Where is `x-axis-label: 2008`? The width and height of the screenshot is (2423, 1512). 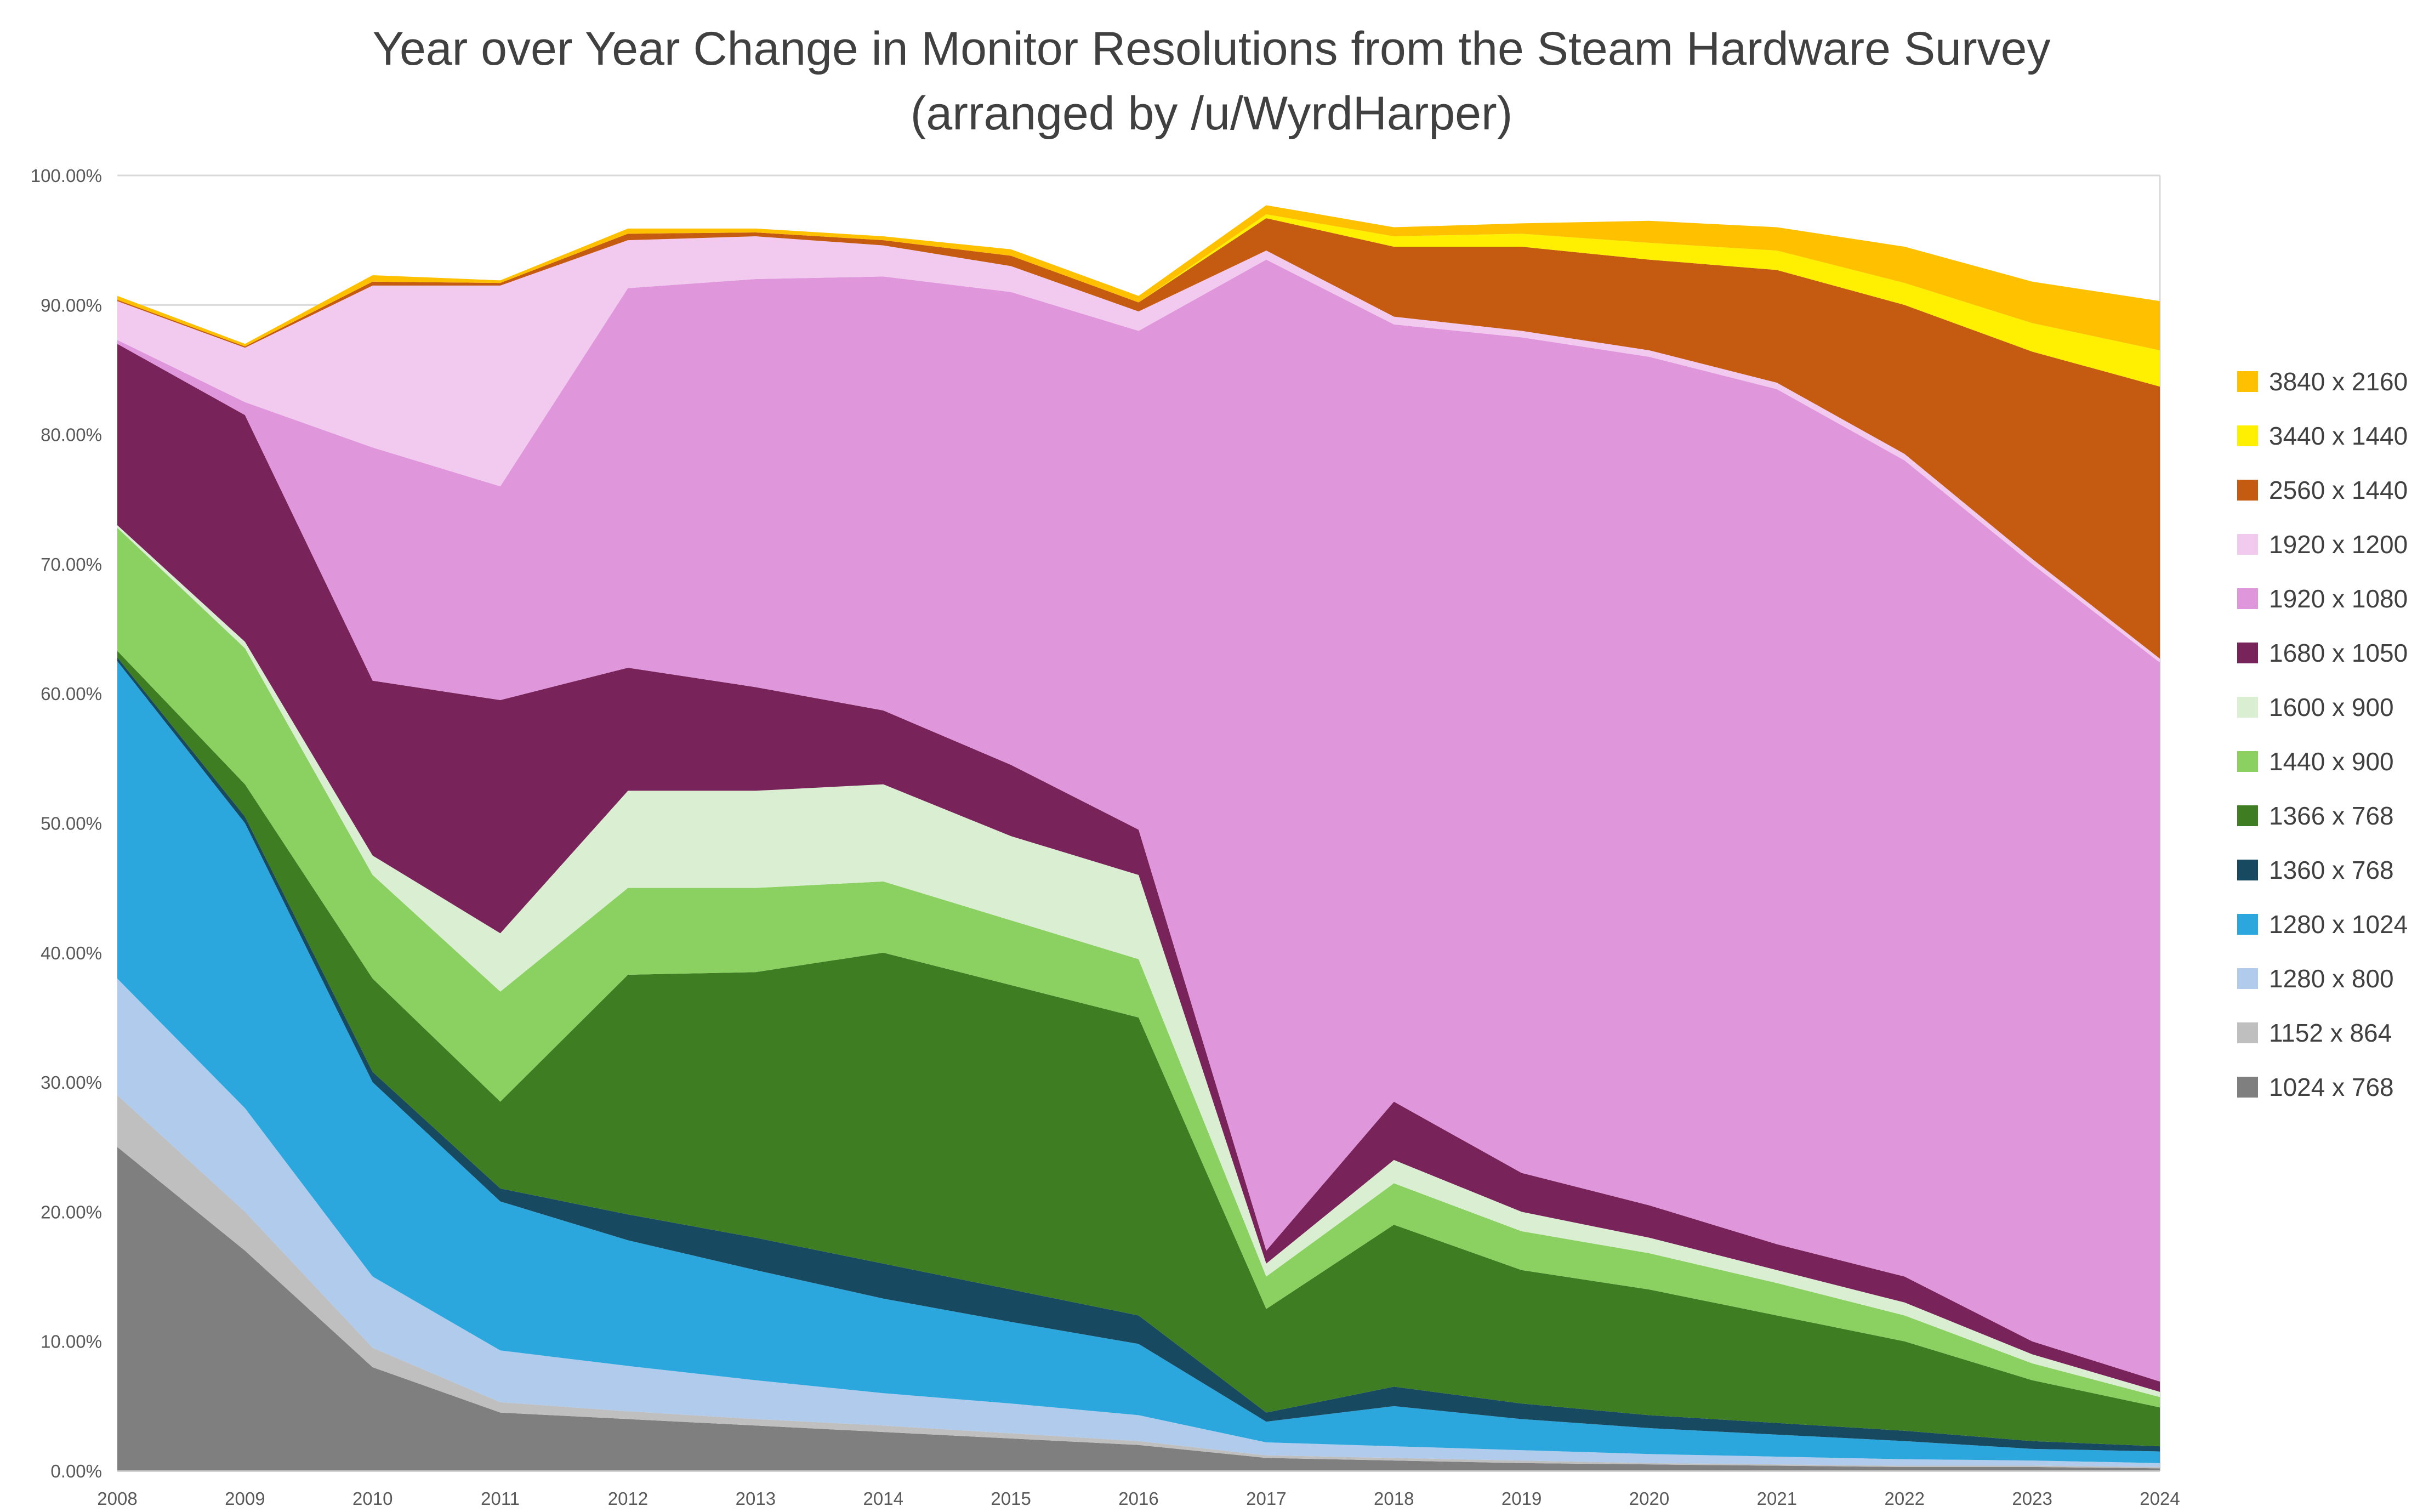
x-axis-label: 2008 is located at coordinates (117, 1498).